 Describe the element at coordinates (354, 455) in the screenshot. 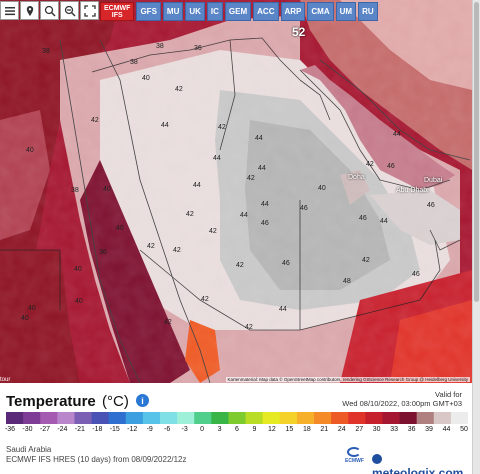

I see `ecmwf-logo: ECMWF` at that location.